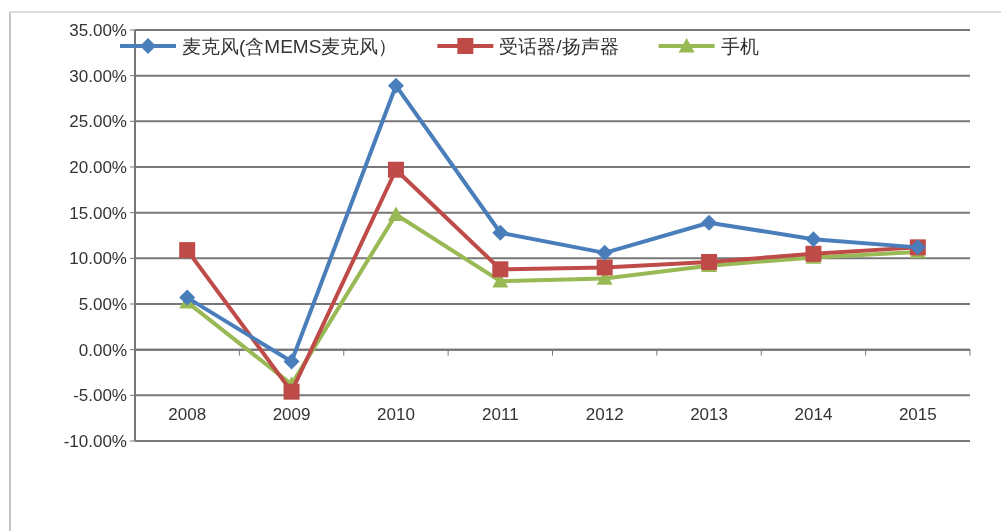 The width and height of the screenshot is (1001, 531). Describe the element at coordinates (739, 46) in the screenshot. I see `legend-label: 手机` at that location.